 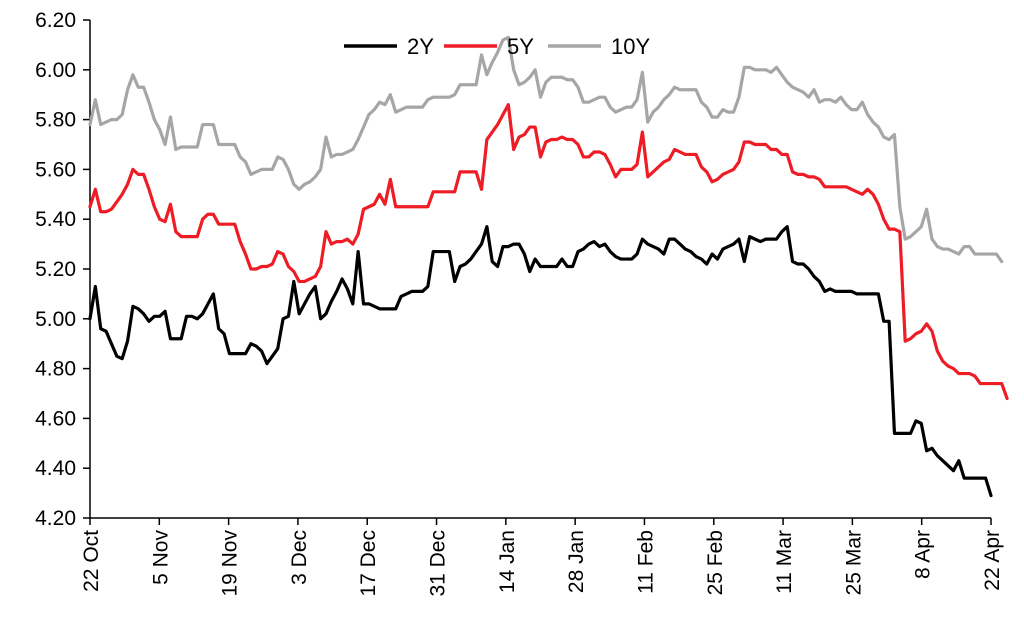 I want to click on y-tick-label: 5.40, so click(x=55, y=219).